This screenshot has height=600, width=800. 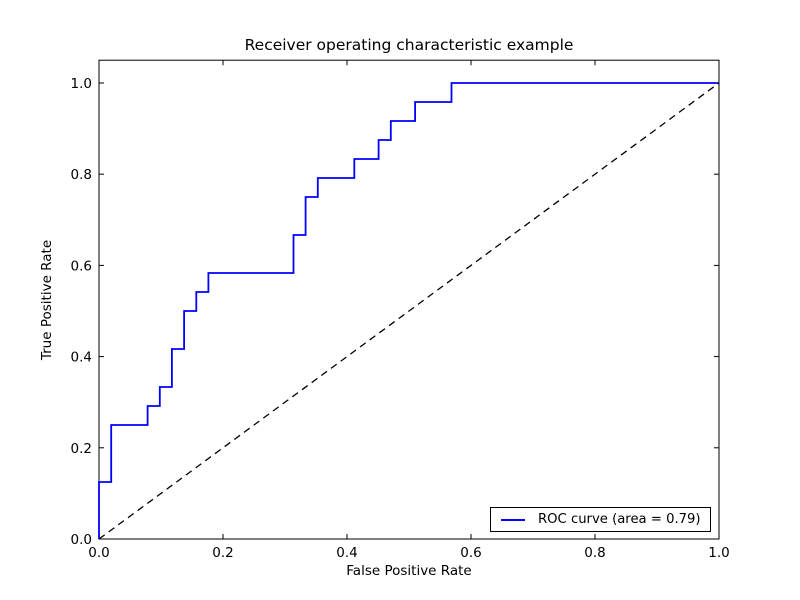 I want to click on y-axis-label: True Positive Rate, so click(x=47, y=300).